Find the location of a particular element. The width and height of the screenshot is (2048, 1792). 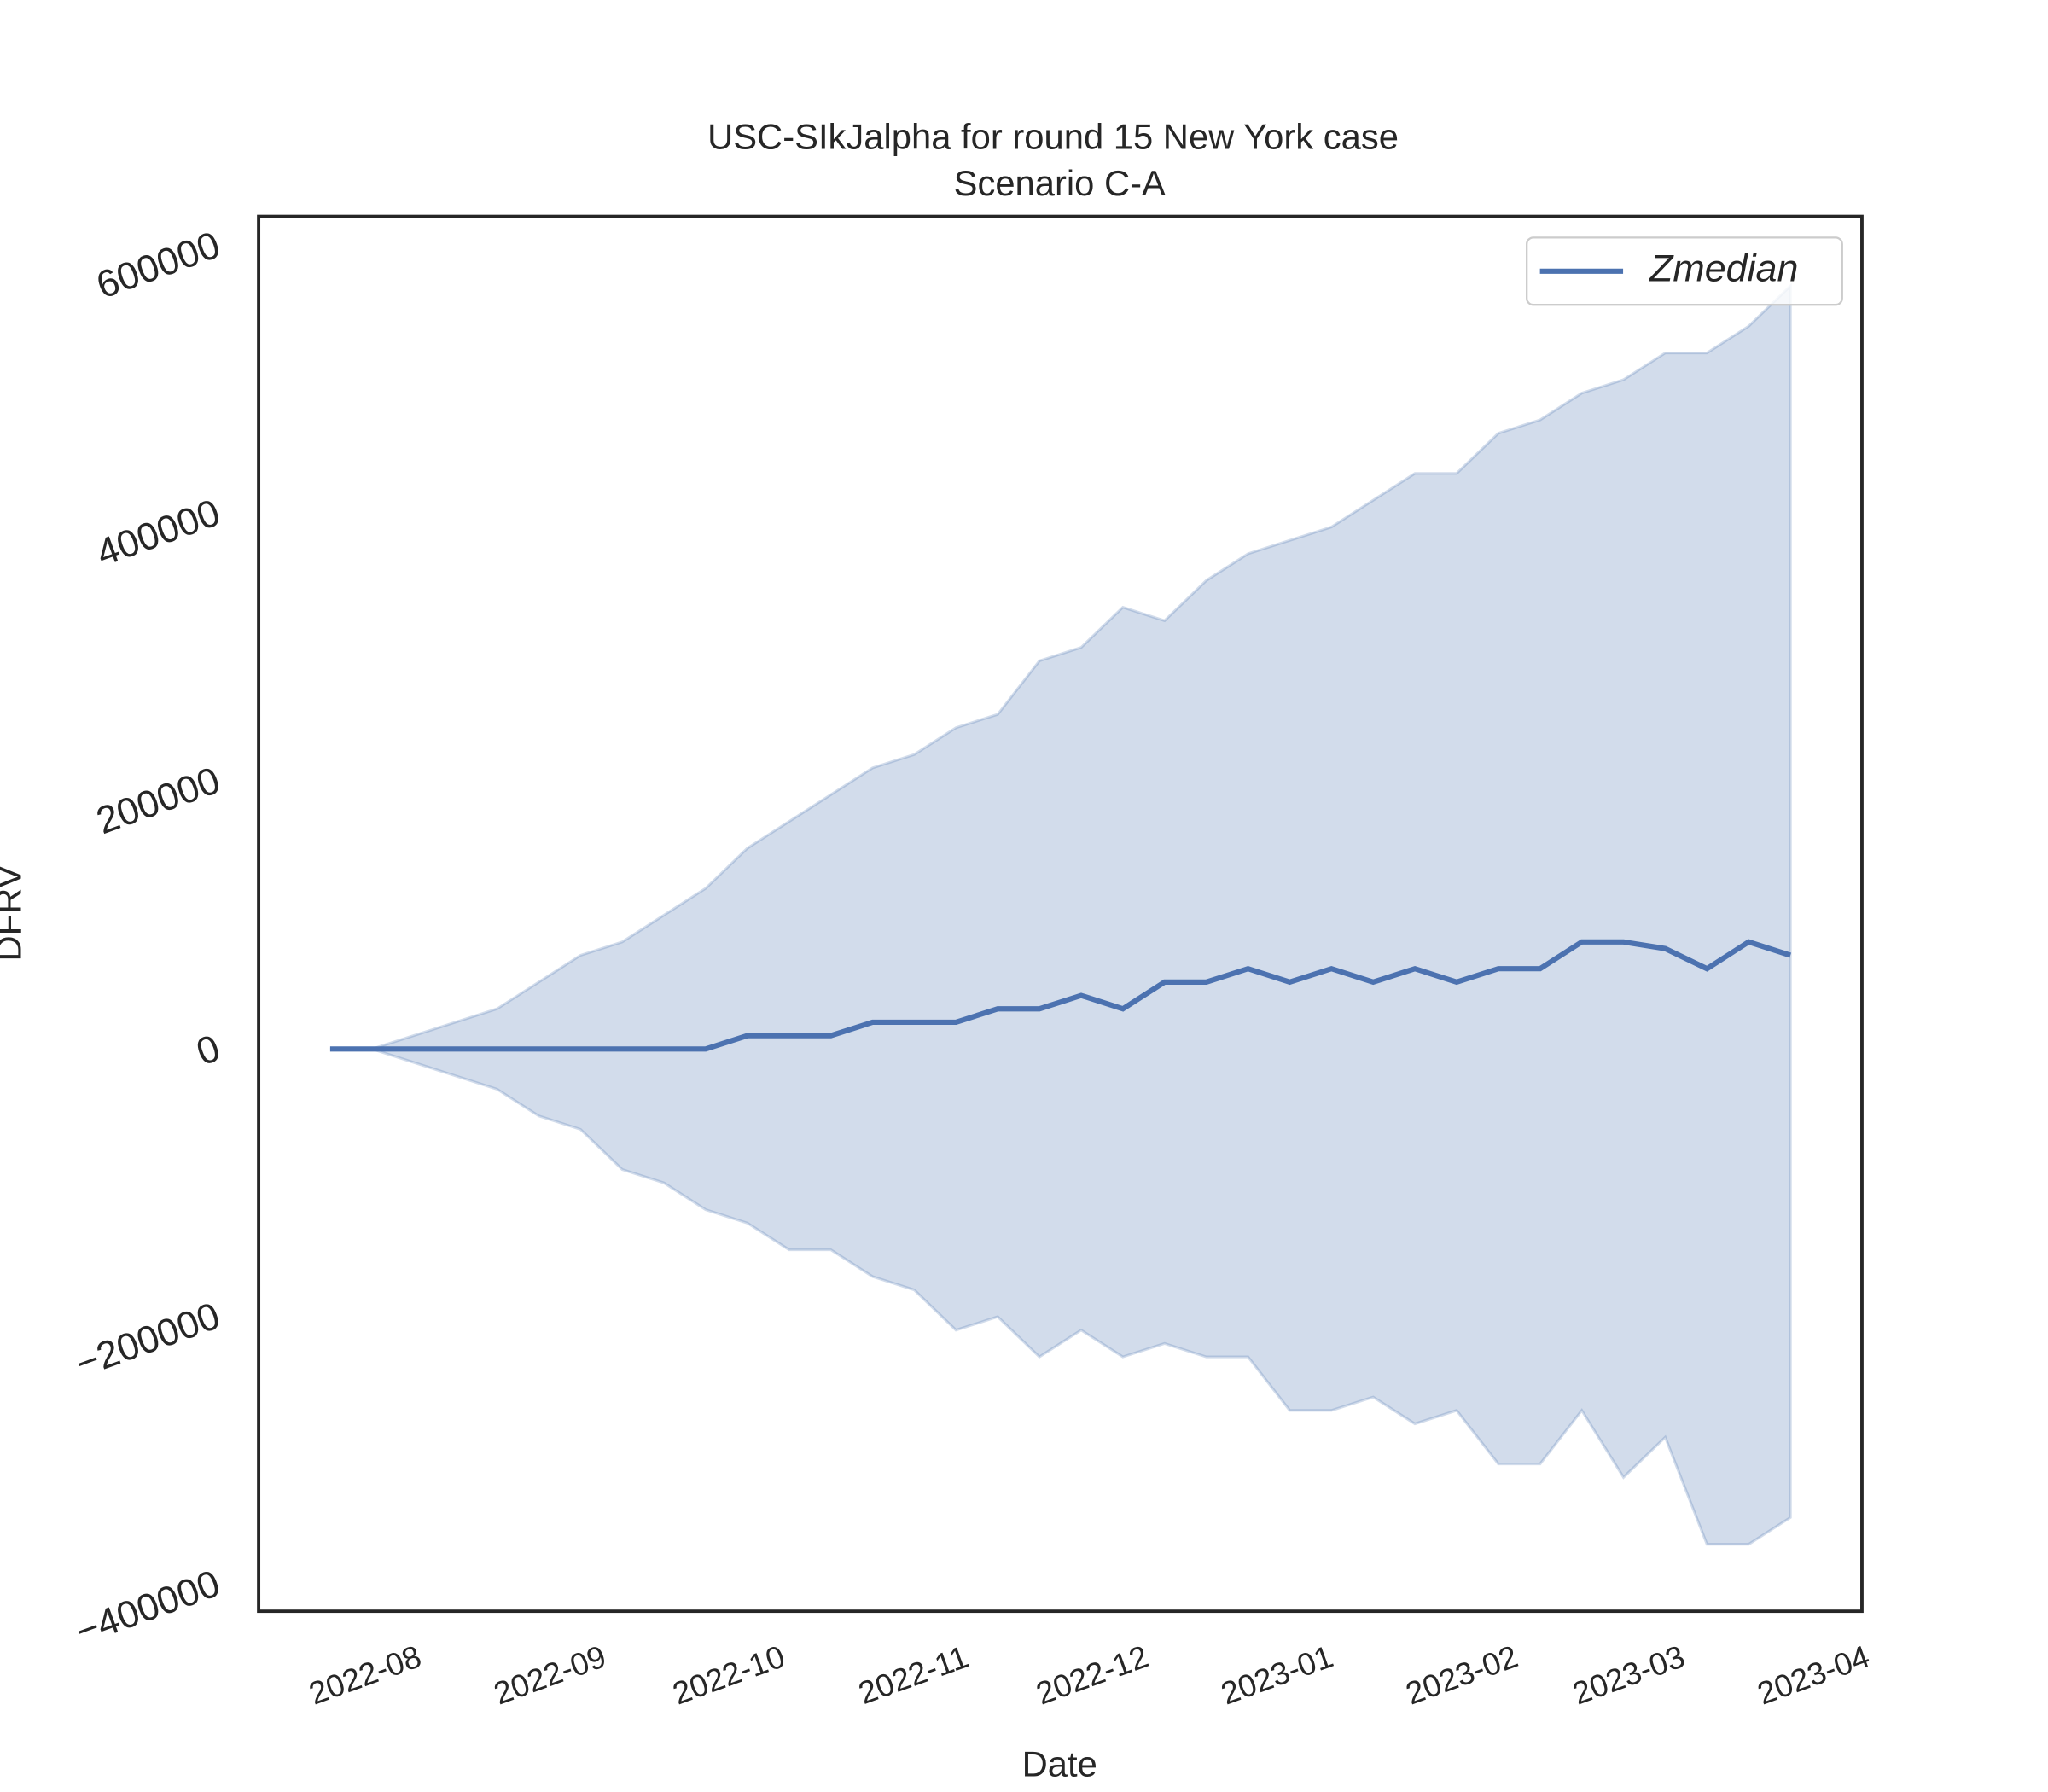

legend-label: Zmedian is located at coordinates (1723, 268).